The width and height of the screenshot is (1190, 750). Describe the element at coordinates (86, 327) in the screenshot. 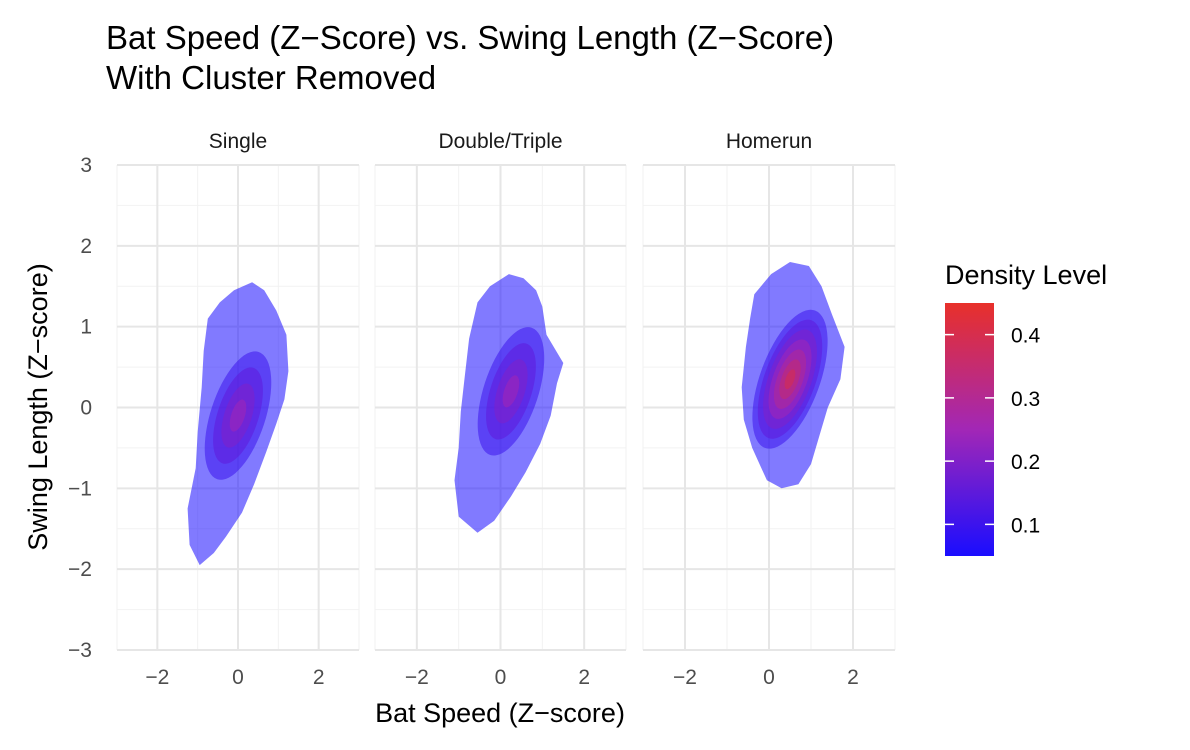

I see `y-tick-label: 1` at that location.